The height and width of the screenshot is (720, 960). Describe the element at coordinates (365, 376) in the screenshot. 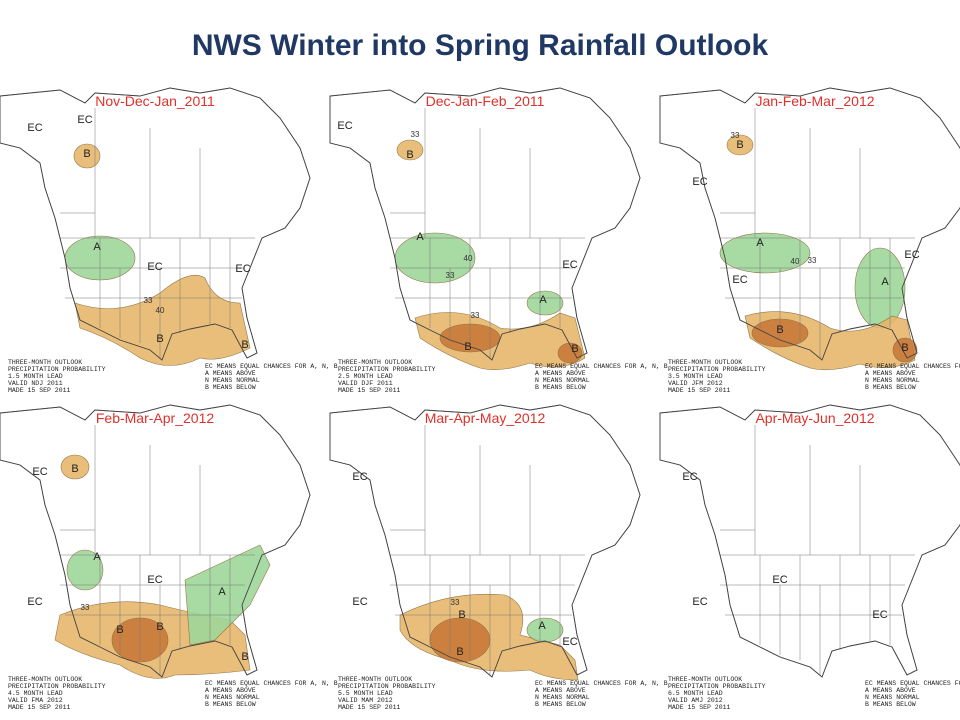

I see `legend-line: 2.5 MONTH LEAD` at that location.